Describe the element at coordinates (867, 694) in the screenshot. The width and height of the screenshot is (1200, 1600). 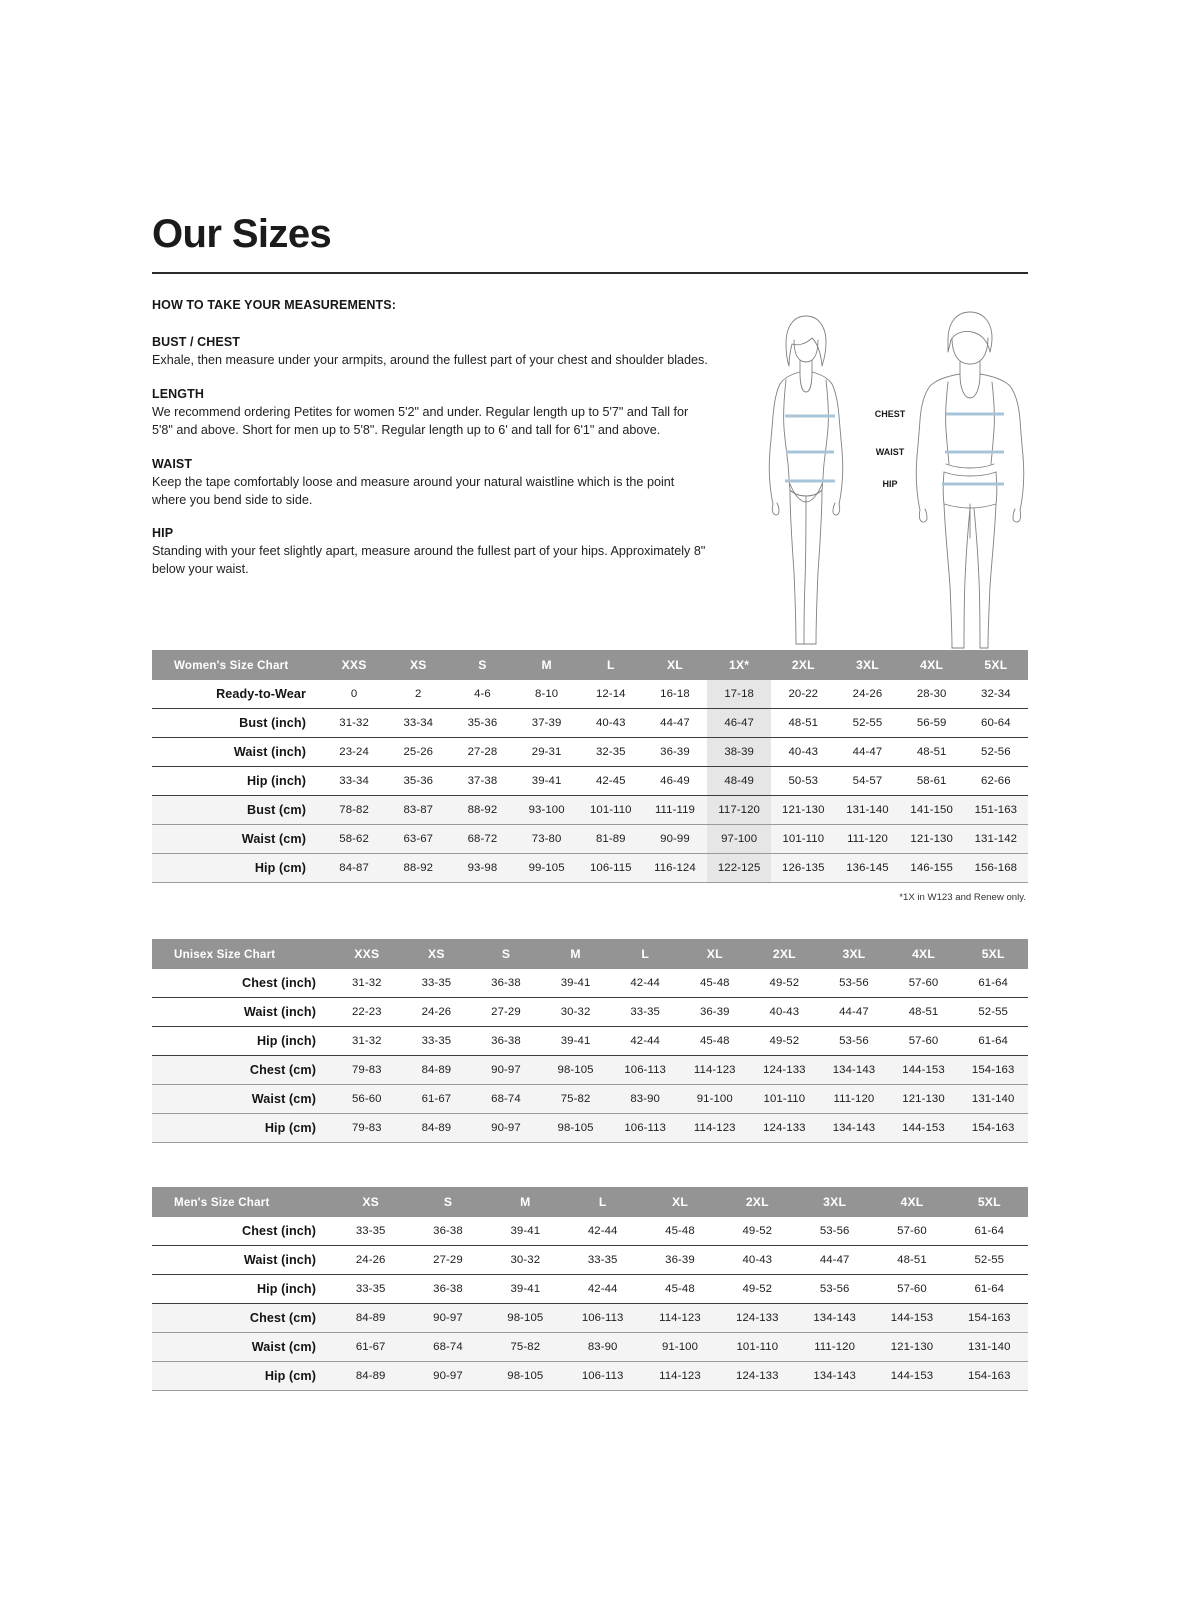
I see `womens-cell: 24-26` at that location.